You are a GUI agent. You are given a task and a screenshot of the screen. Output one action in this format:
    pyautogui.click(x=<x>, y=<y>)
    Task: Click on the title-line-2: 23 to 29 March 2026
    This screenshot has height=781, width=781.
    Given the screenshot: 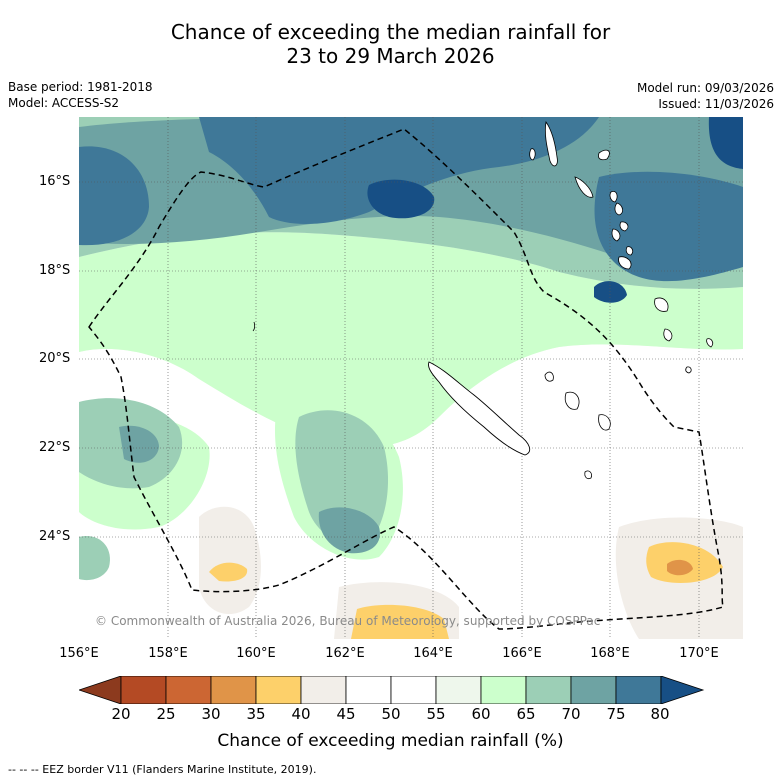 What is the action you would take?
    pyautogui.click(x=390, y=56)
    